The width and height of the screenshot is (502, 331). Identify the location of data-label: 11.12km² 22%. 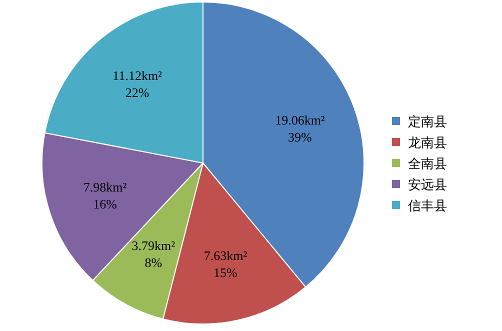
(137, 84).